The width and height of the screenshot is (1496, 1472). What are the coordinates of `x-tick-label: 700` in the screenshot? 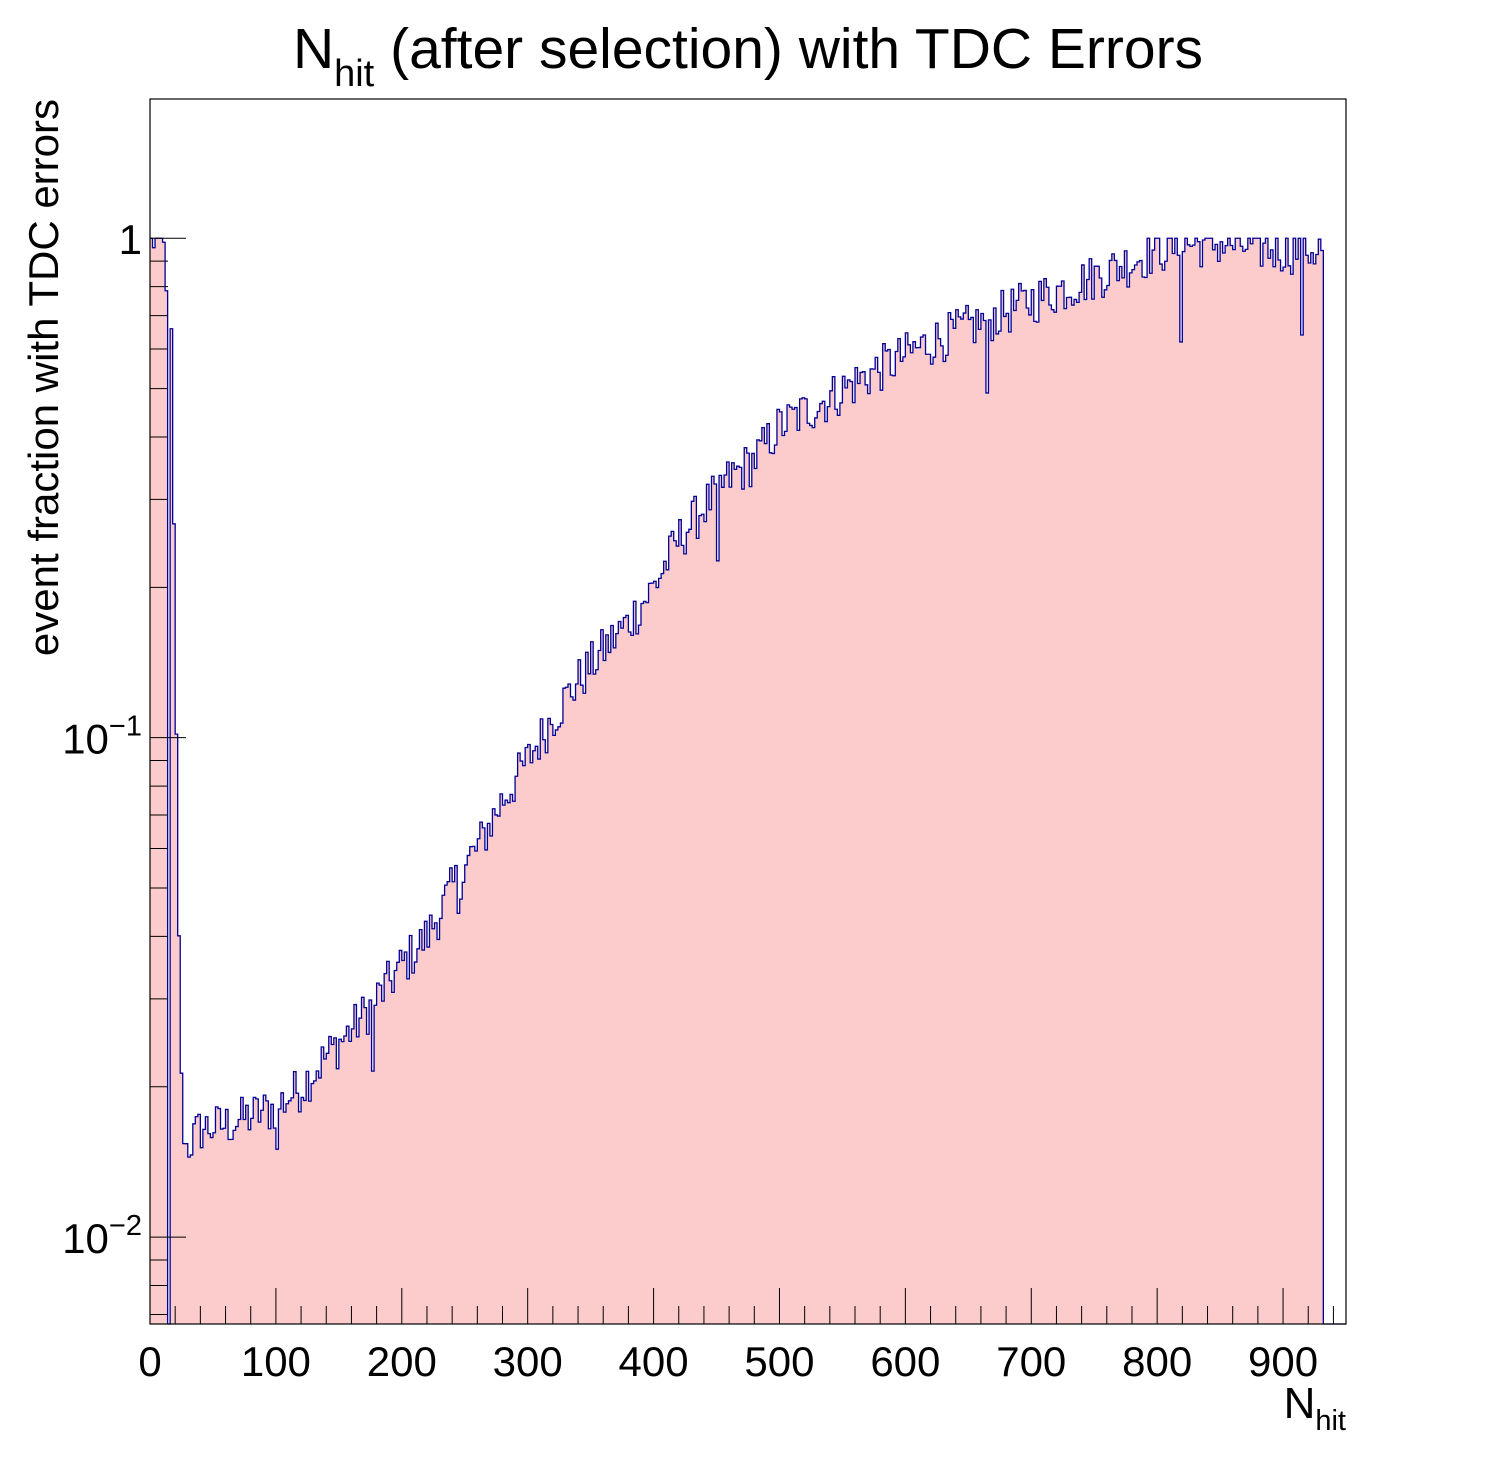 It's located at (1031, 1361).